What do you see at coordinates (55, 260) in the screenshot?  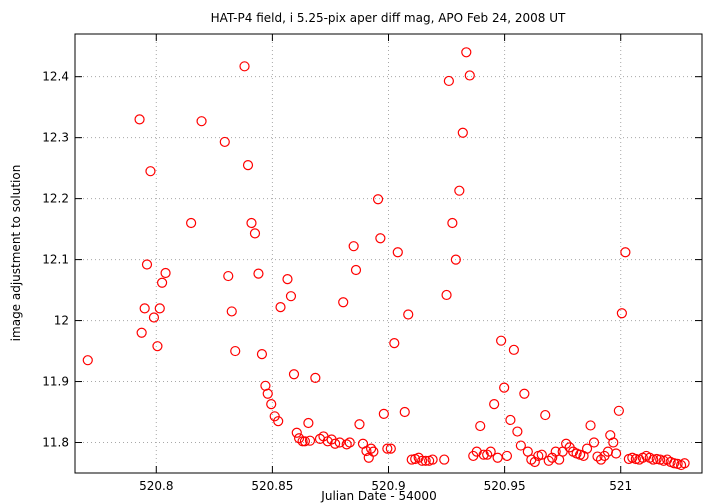 I see `y-tick-labels: 11.8 11.9 12 12.1 12.2 12.3 12.4` at bounding box center [55, 260].